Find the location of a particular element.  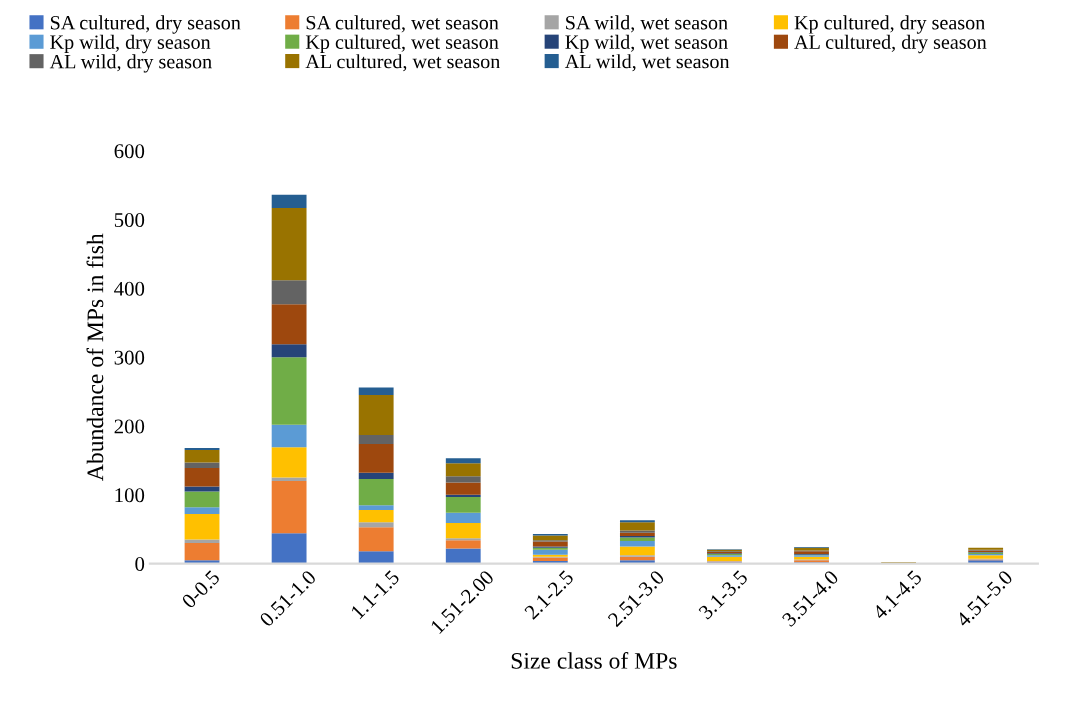

legend-label: SA cultured, wet season is located at coordinates (402, 24).